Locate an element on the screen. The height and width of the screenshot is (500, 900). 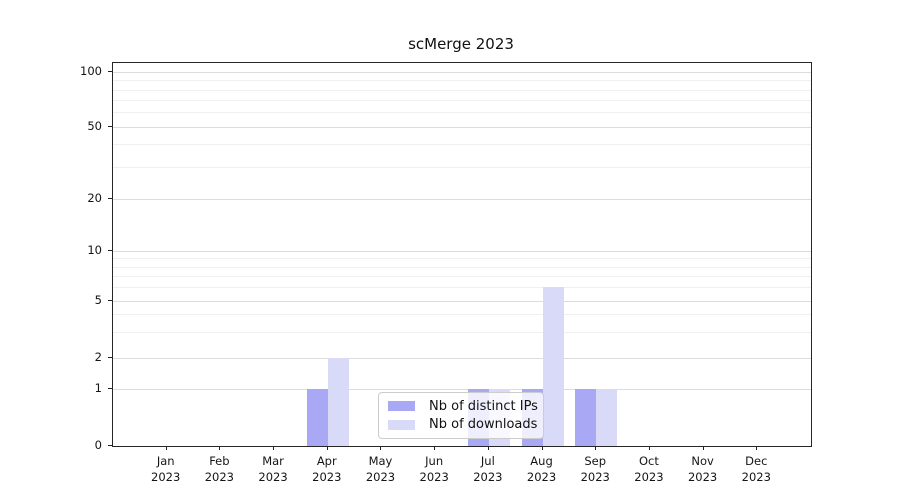
x-tick-label: Aug 2023 is located at coordinates (541, 469).